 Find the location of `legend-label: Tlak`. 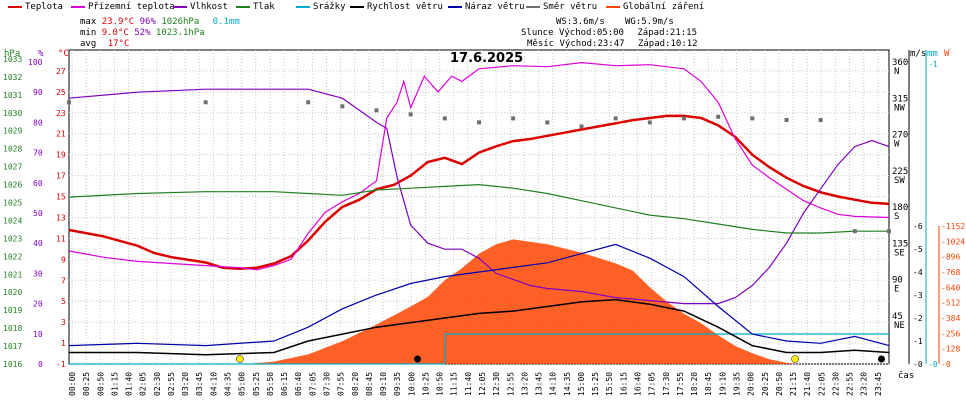

legend-label: Tlak is located at coordinates (264, 7).